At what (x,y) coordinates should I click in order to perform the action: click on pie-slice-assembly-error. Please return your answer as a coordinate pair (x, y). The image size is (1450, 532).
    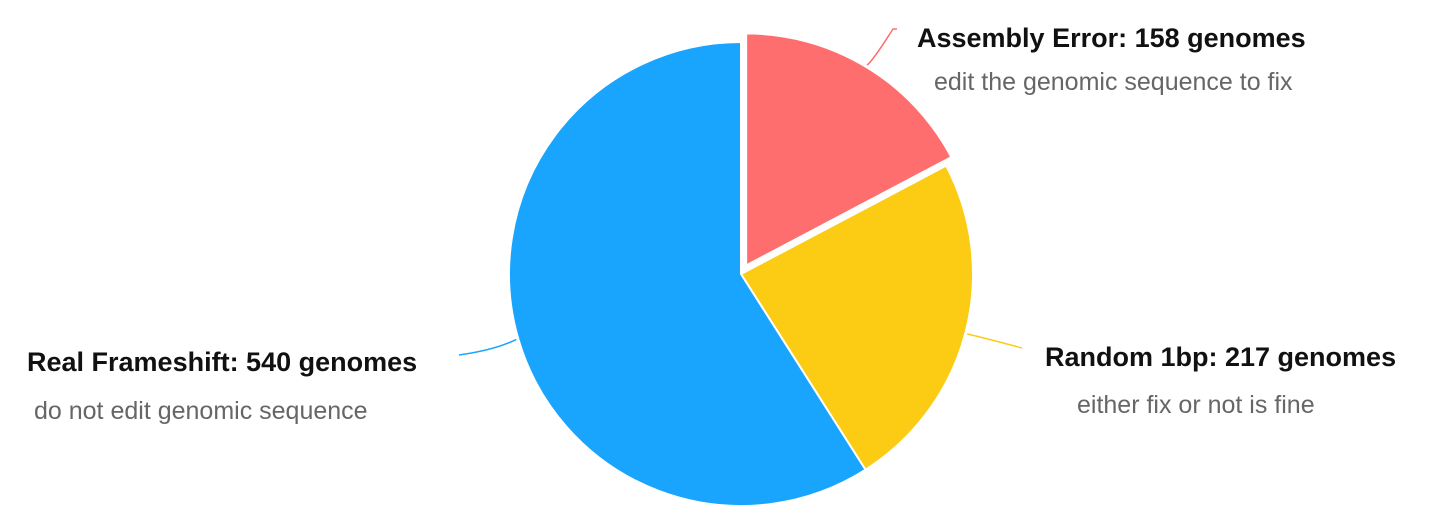
    Looking at the image, I should click on (849, 150).